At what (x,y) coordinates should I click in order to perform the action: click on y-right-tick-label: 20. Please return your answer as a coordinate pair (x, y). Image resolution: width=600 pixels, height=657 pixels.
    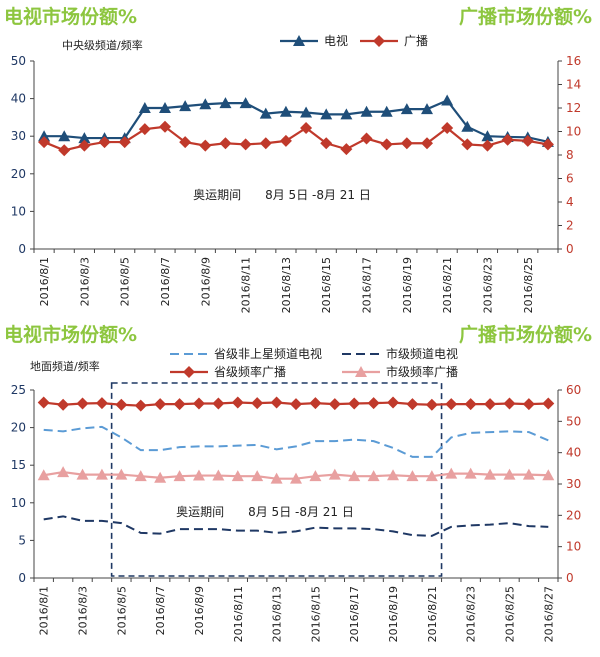
    Looking at the image, I should click on (573, 515).